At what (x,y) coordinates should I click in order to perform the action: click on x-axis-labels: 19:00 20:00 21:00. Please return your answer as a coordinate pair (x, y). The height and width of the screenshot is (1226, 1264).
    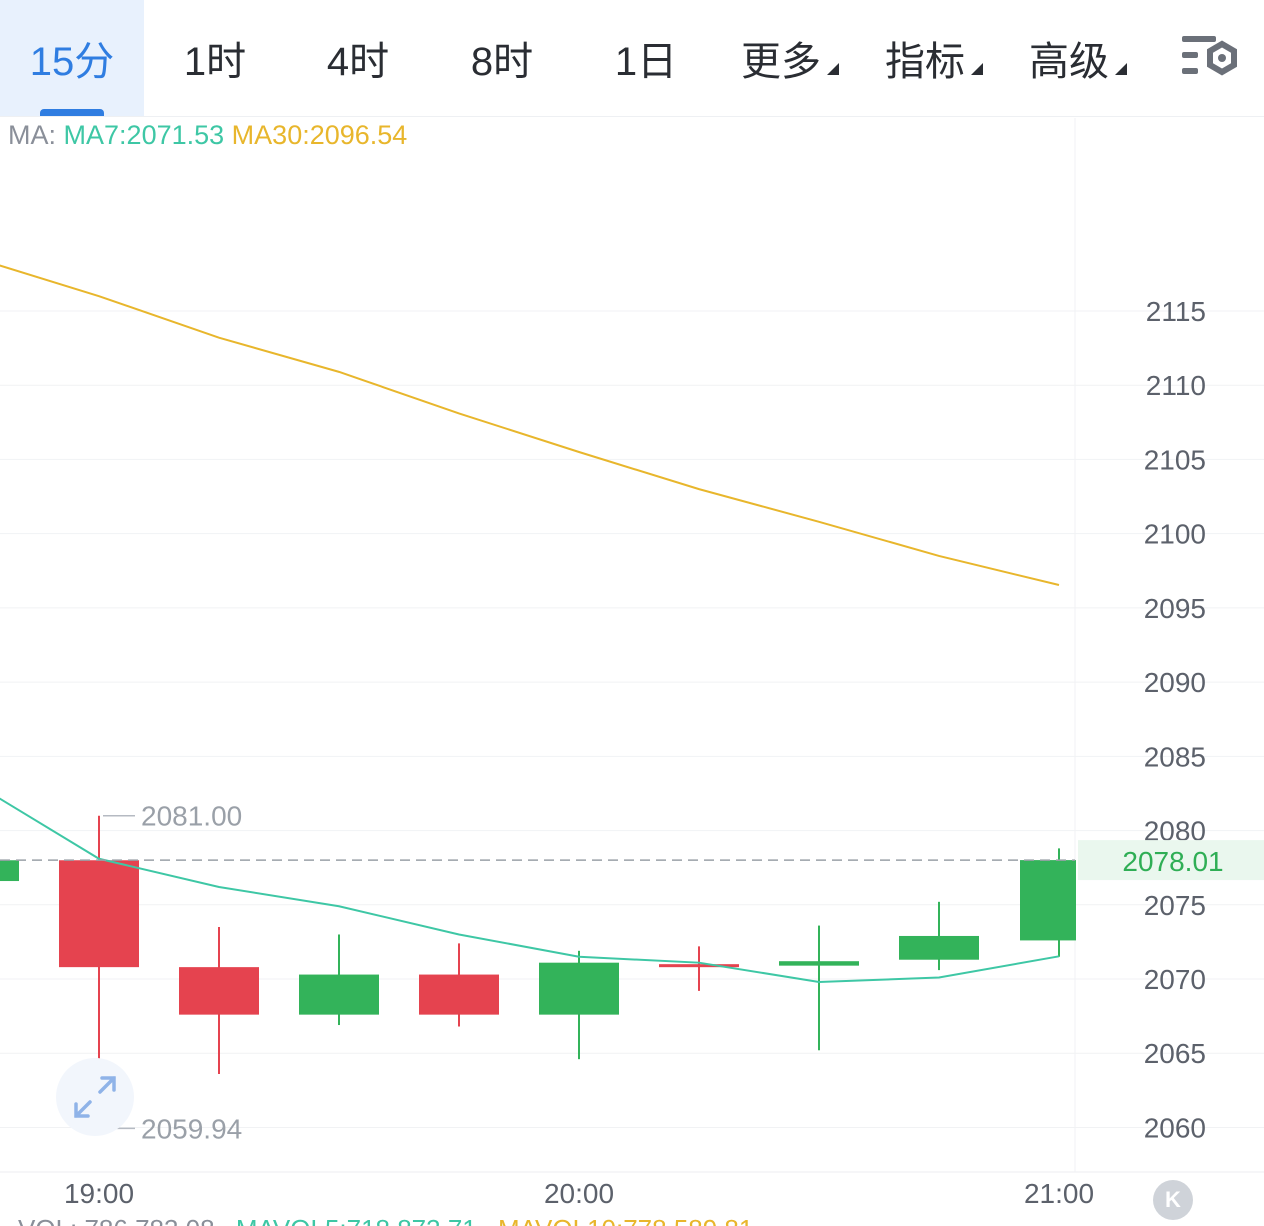
    Looking at the image, I should click on (579, 1193).